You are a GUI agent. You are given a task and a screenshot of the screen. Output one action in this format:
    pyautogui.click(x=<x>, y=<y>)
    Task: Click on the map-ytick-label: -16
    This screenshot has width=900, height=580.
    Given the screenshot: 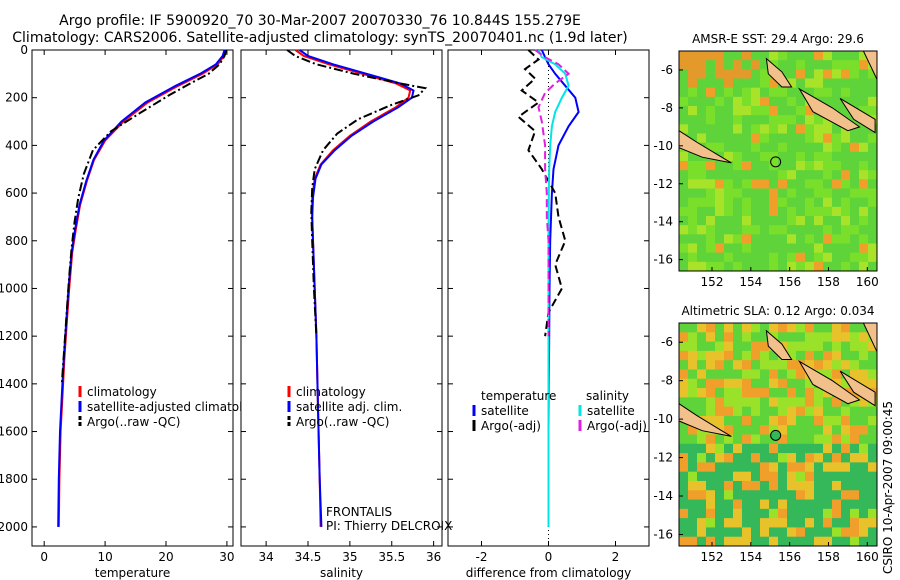 What is the action you would take?
    pyautogui.click(x=663, y=534)
    